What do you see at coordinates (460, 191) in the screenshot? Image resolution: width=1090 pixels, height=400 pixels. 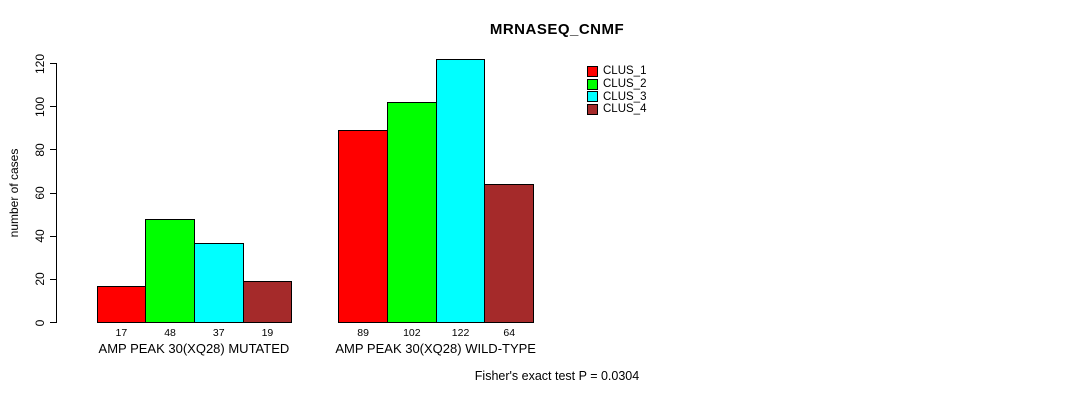 I see `bar-clus_3-group2` at bounding box center [460, 191].